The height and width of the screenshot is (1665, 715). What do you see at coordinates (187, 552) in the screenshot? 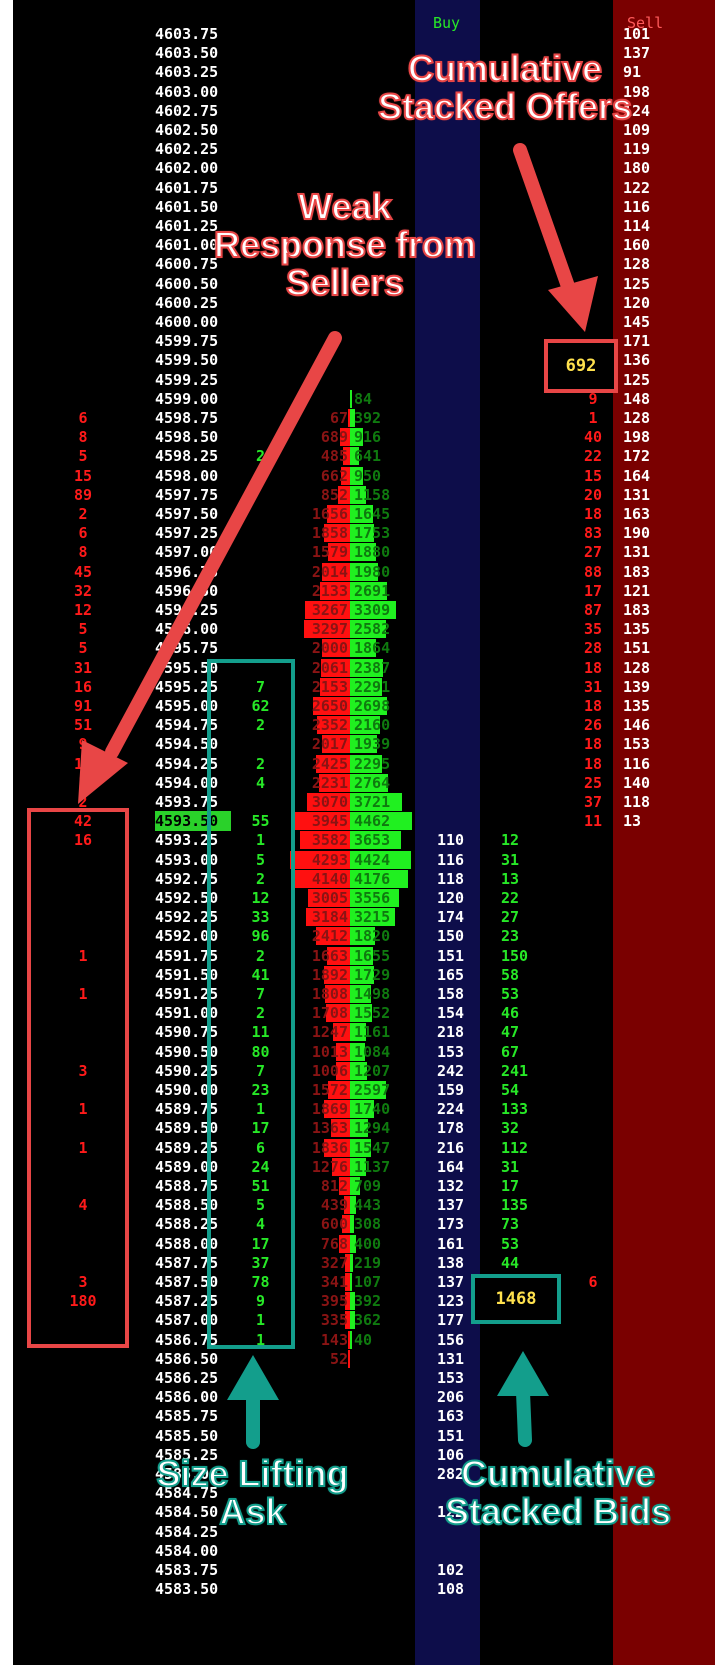
I see `price-cell: 4597.00` at bounding box center [187, 552].